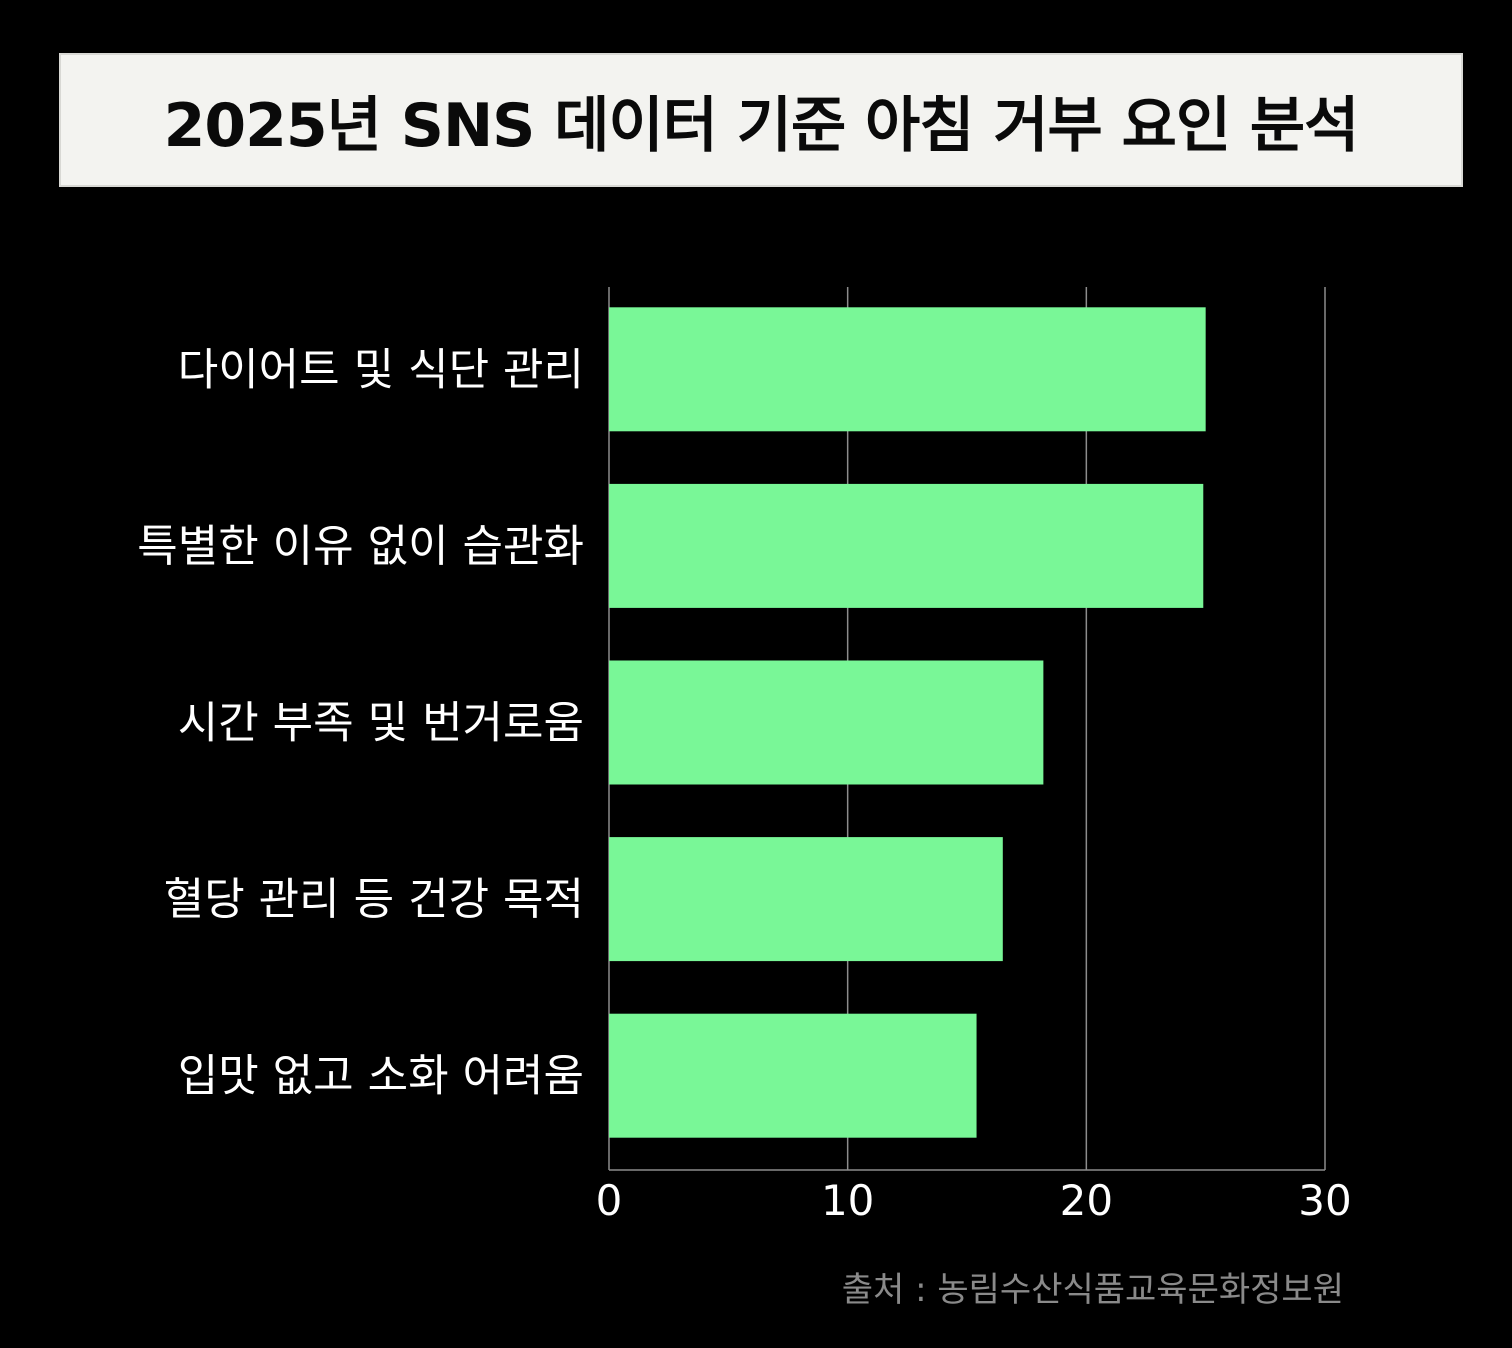 This screenshot has height=1348, width=1512. I want to click on source-note: 출처 : 농림수산식품교육문화정보원, so click(1092, 1290).